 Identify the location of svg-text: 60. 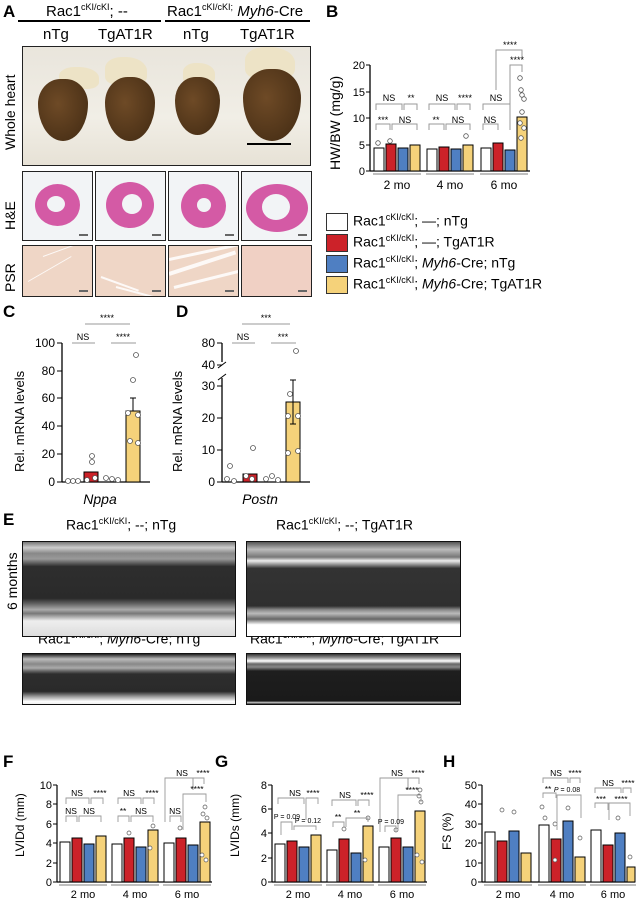
(49, 398).